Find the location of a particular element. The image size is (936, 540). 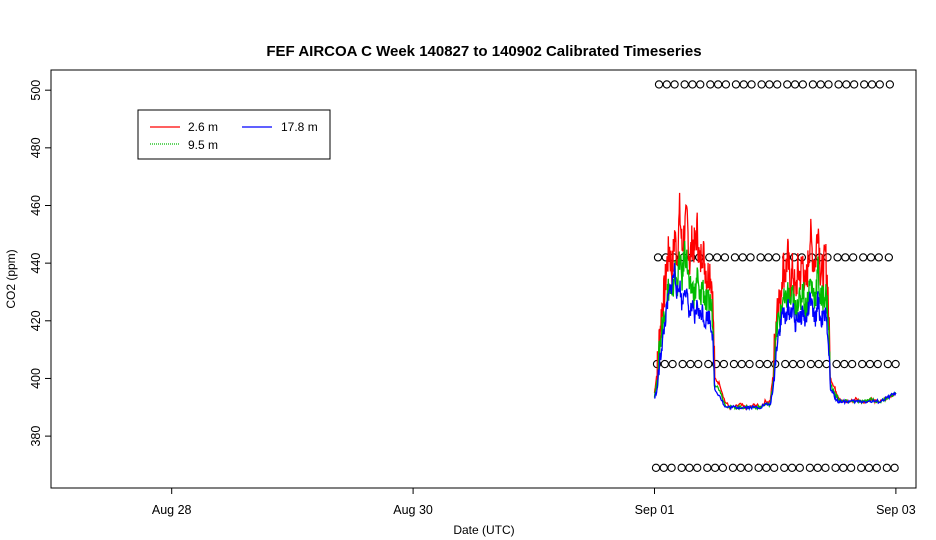

y-tick-label: 400 is located at coordinates (36, 378).